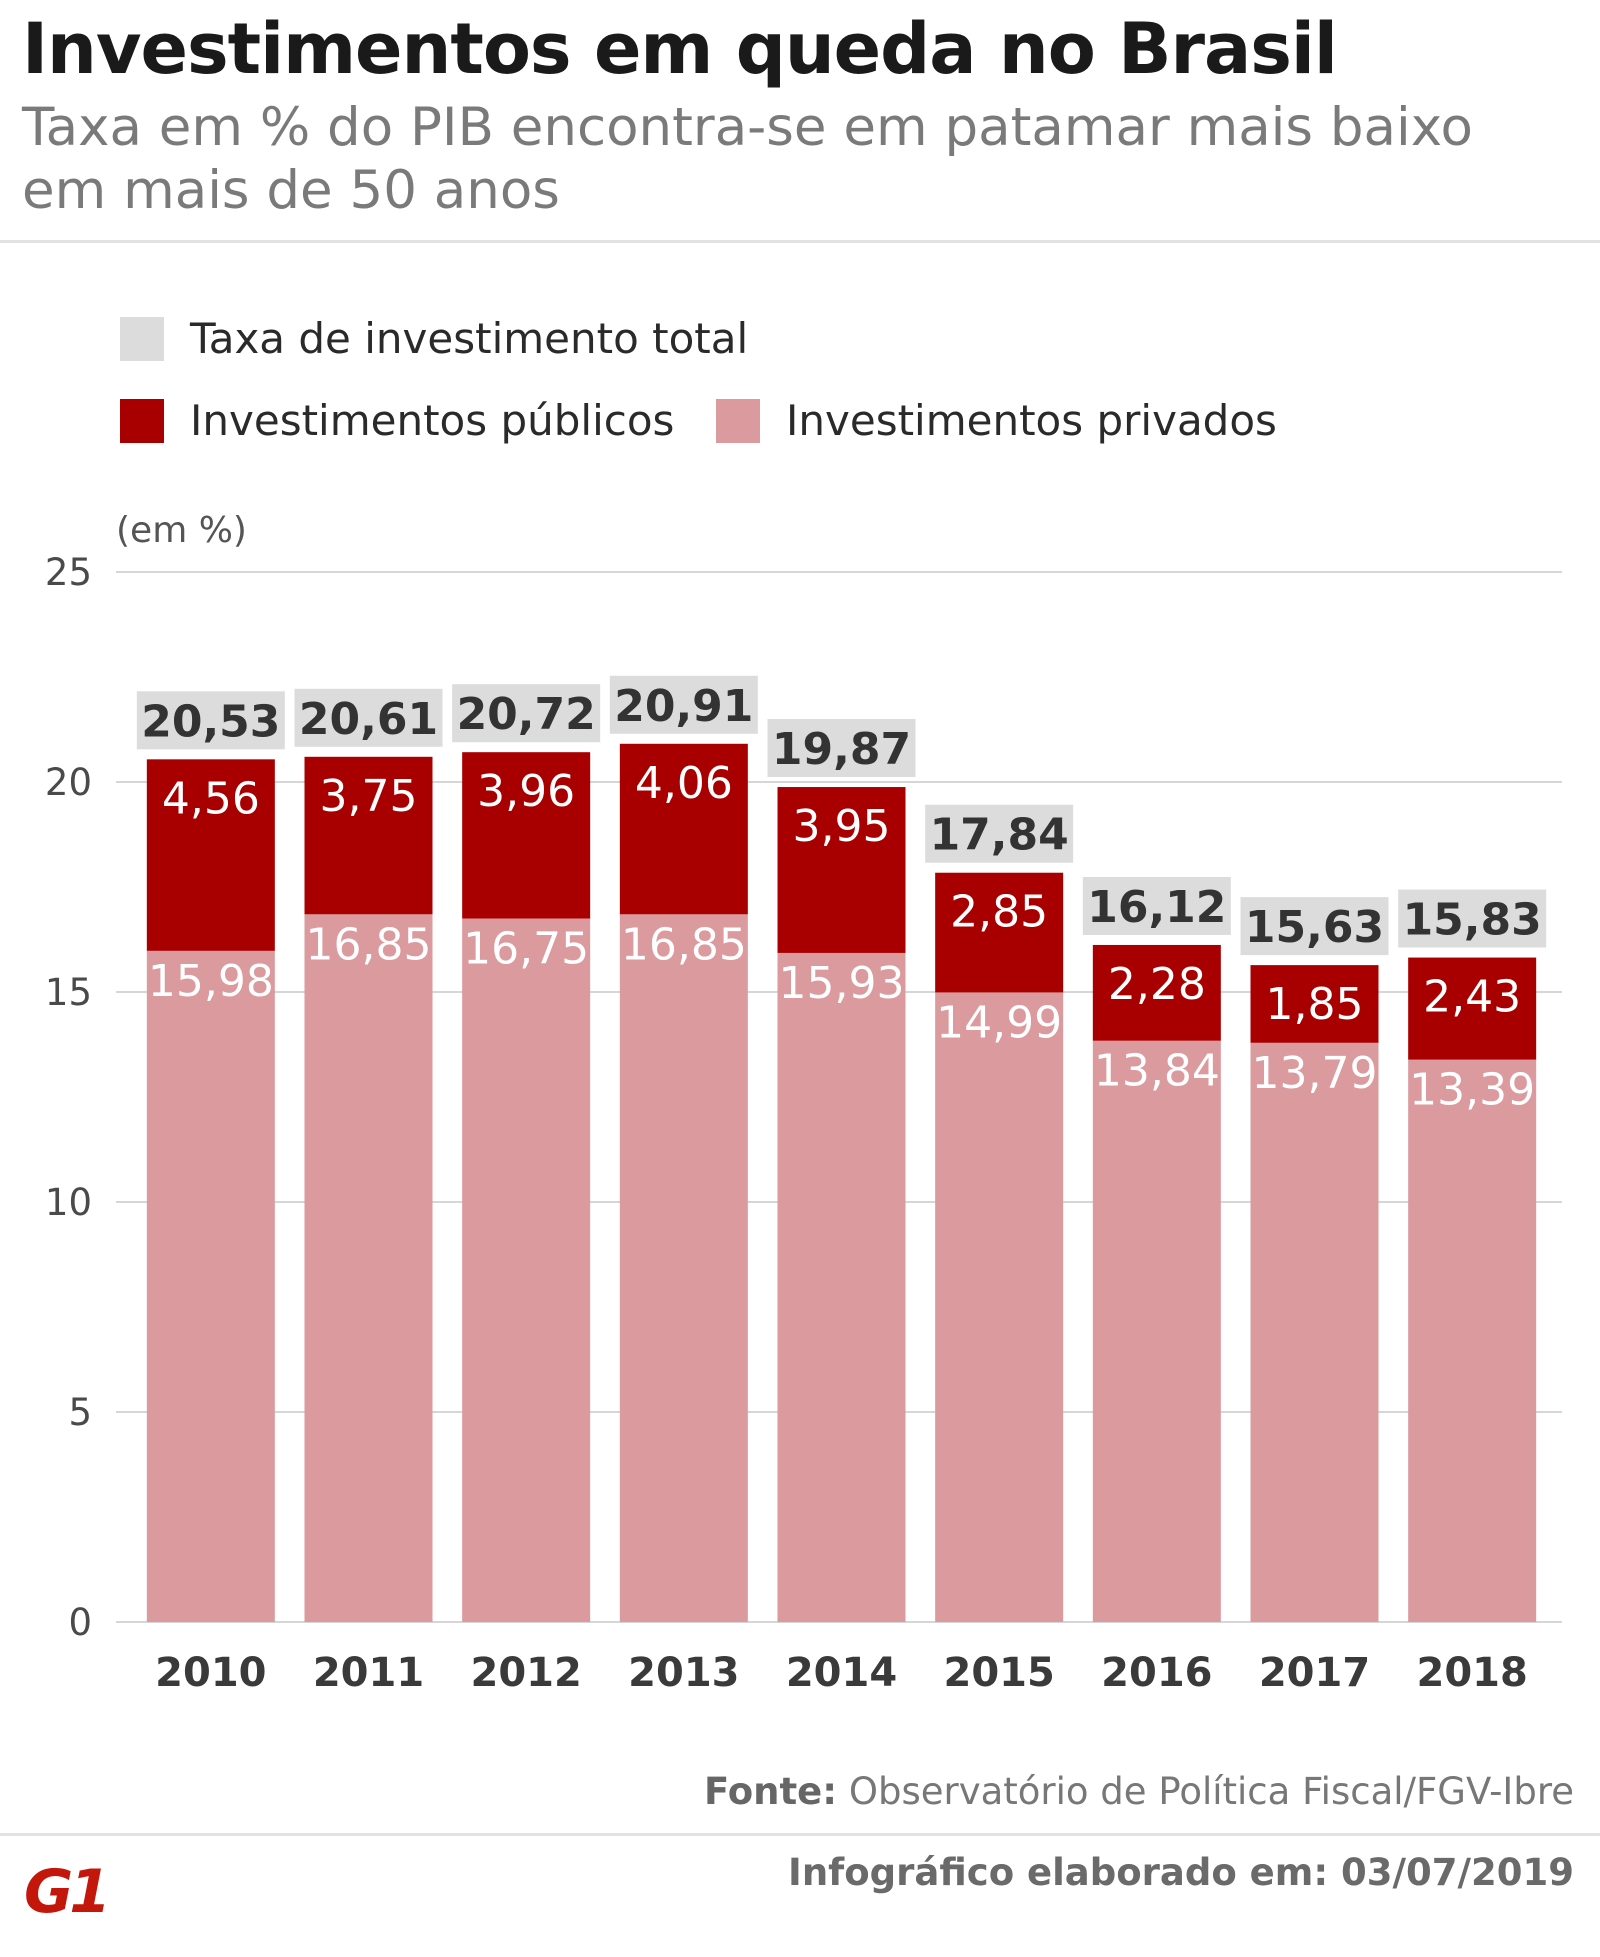 The height and width of the screenshot is (1957, 1600). Describe the element at coordinates (1156, 1673) in the screenshot. I see `x-tick-label-2016: 2016` at that location.